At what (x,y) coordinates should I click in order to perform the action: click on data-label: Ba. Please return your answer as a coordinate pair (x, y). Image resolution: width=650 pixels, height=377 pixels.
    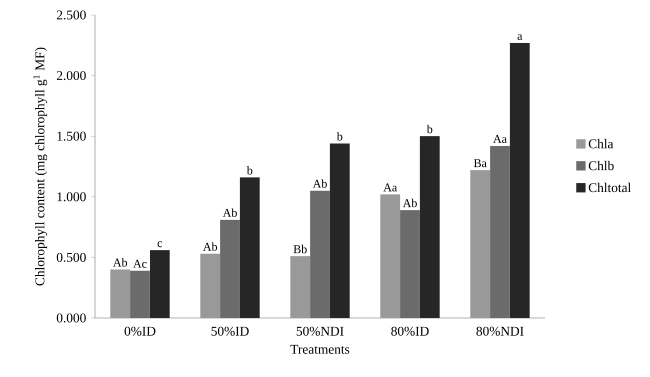
    Looking at the image, I should click on (480, 163).